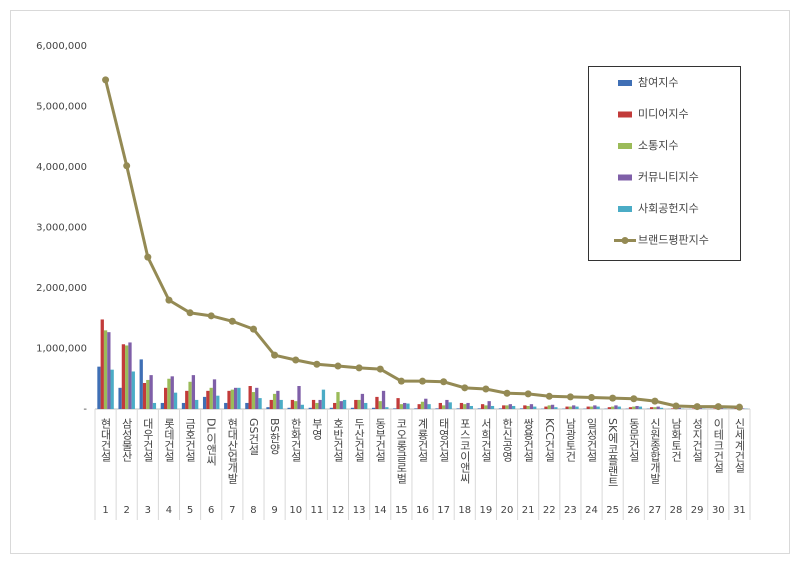 The width and height of the screenshot is (800, 568). Describe the element at coordinates (633, 510) in the screenshot. I see `x-tick-number: 26` at that location.